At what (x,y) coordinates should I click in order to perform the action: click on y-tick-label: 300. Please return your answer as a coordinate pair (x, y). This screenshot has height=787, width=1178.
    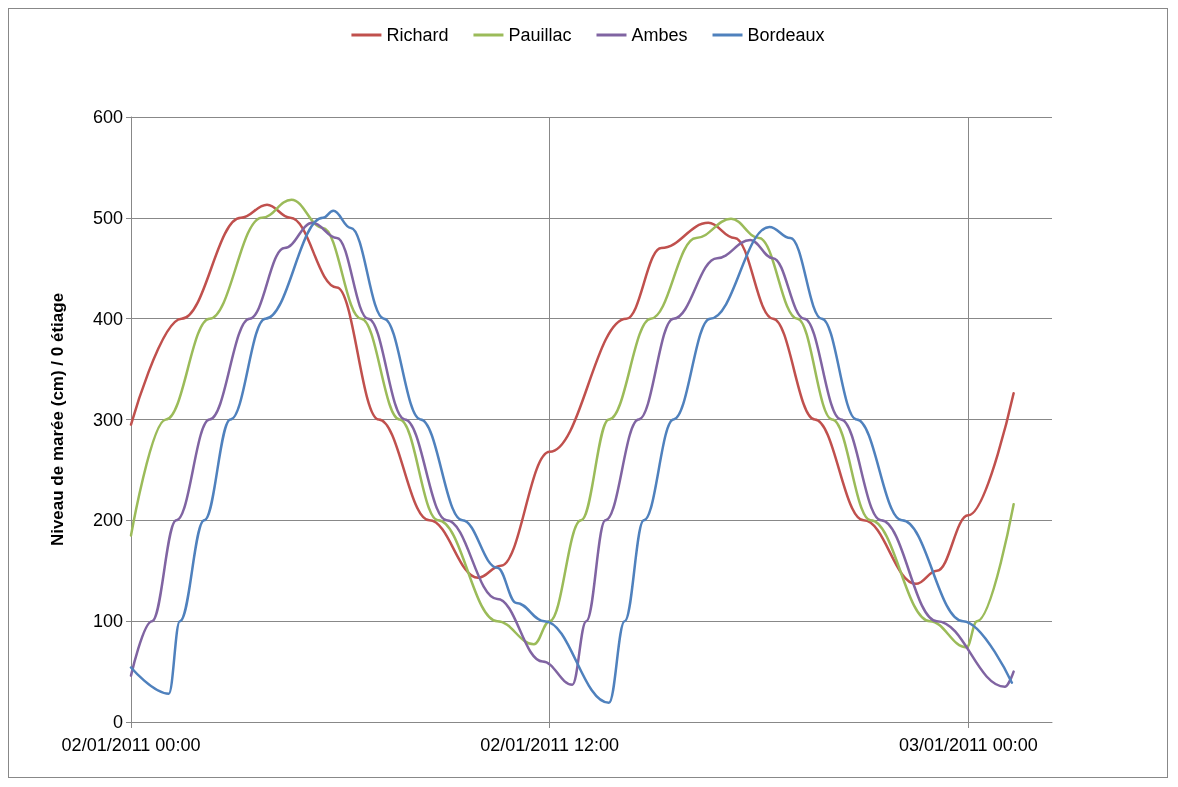
    Looking at the image, I should click on (107, 419).